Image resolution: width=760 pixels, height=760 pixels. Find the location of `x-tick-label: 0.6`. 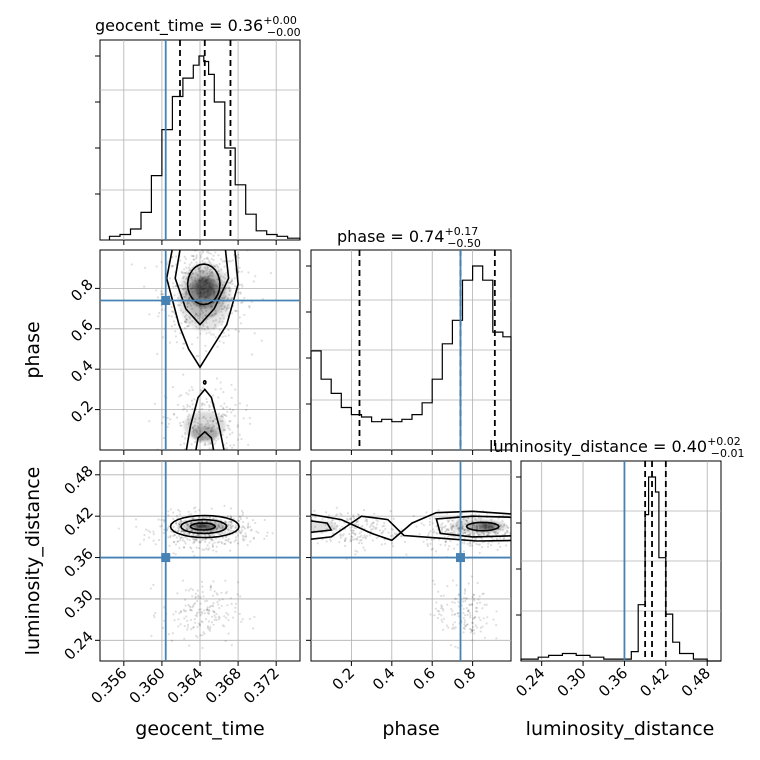

x-tick-label: 0.6 is located at coordinates (424, 679).